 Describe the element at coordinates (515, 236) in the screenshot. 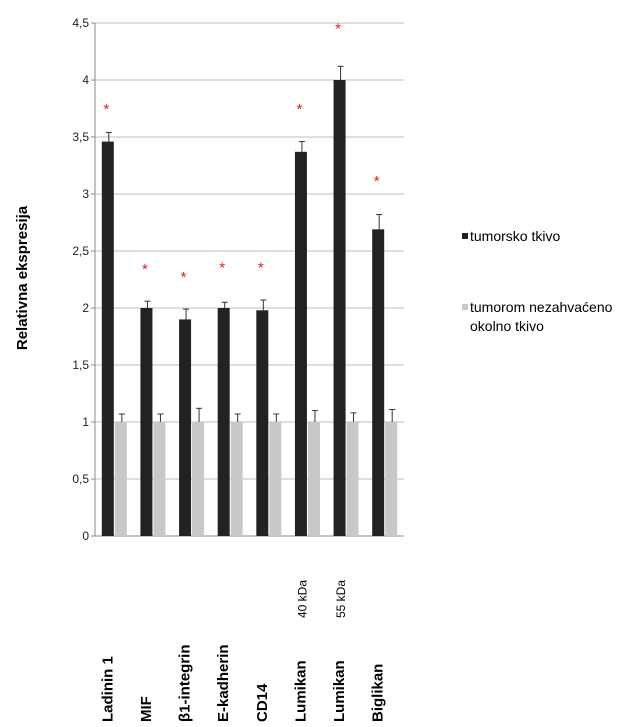

I see `legend-label-tumor: tumorsko tkivo` at that location.